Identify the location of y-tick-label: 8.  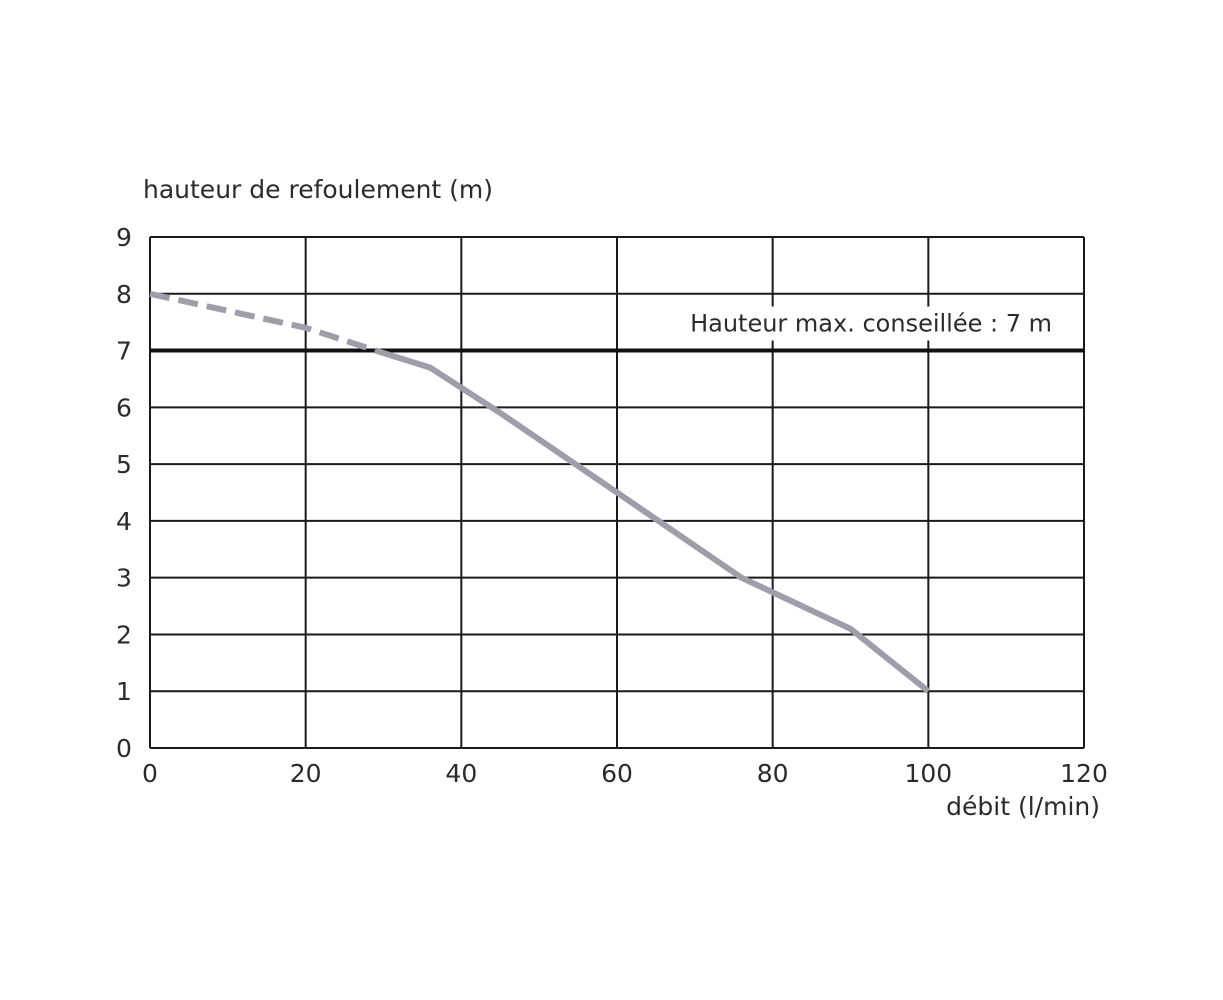
(124, 294).